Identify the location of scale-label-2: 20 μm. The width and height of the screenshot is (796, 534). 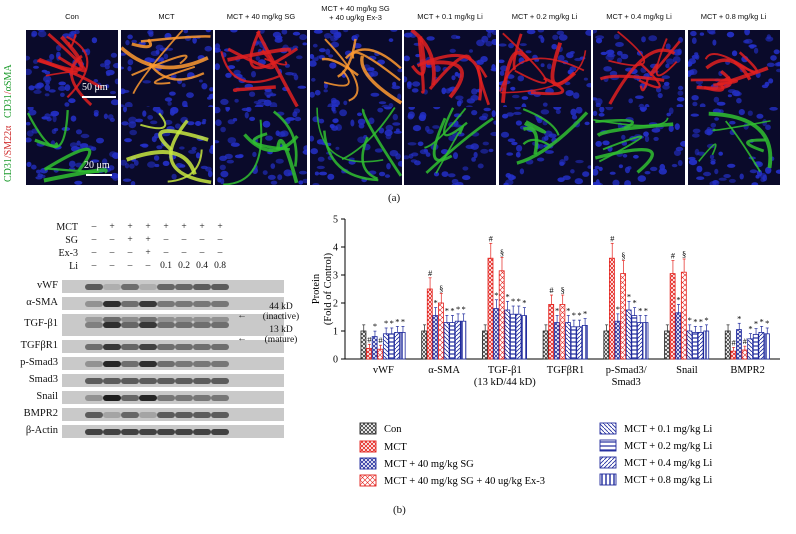
(97, 165).